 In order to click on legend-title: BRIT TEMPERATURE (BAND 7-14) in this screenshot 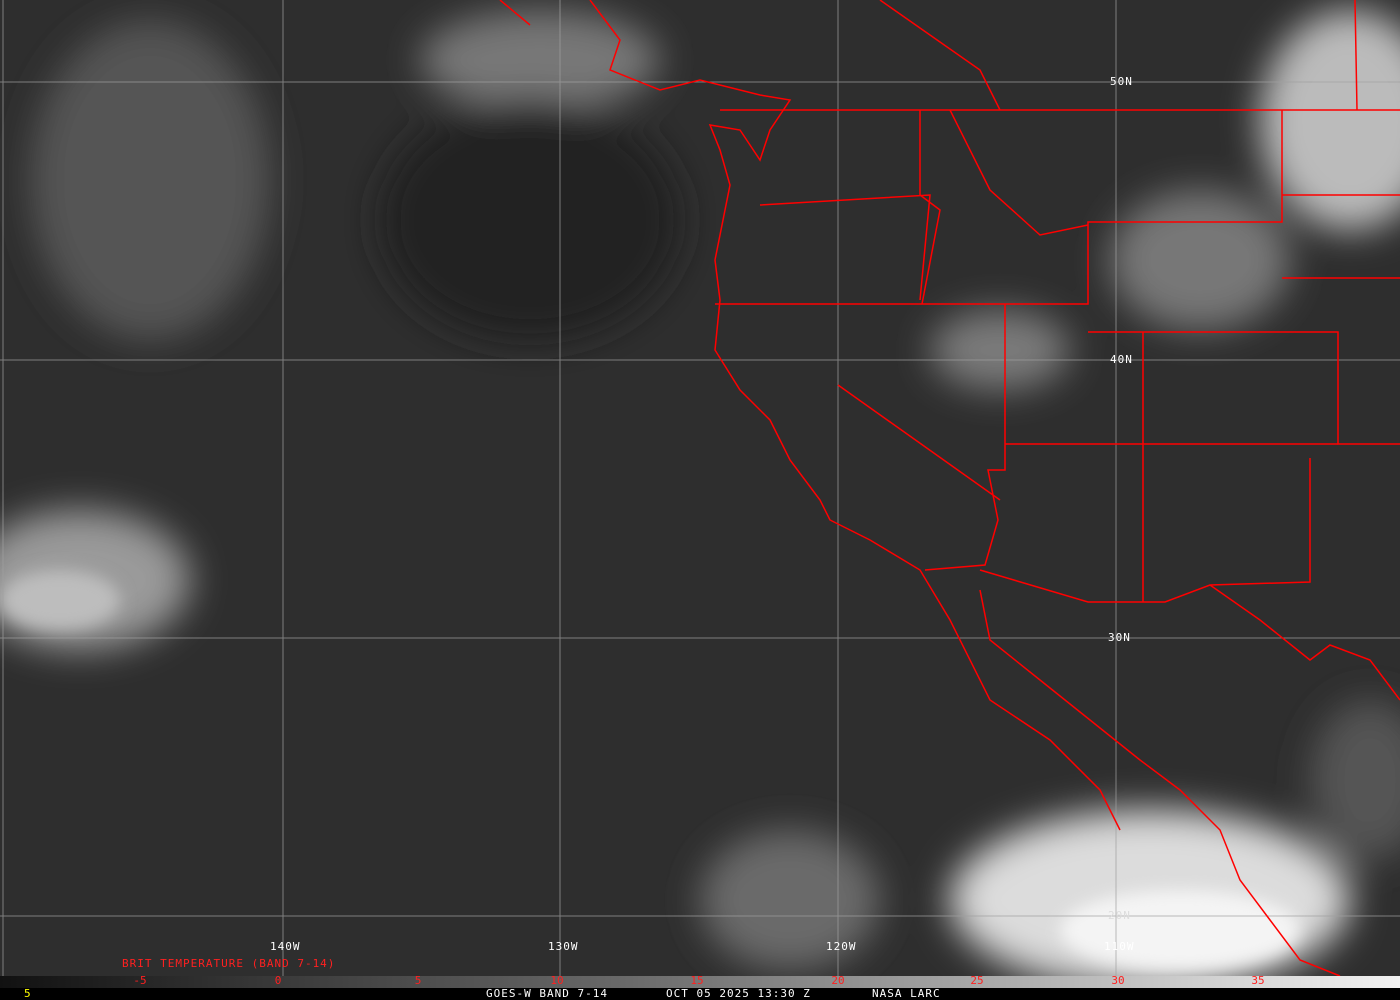, I will do `click(229, 963)`.